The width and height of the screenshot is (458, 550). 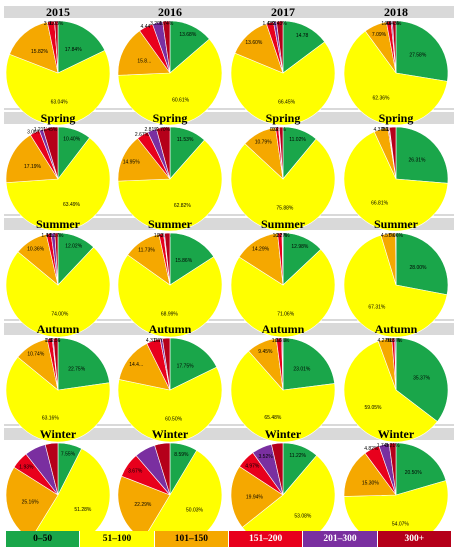 What do you see at coordinates (283, 434) in the screenshot?
I see `pie-title: Winter` at bounding box center [283, 434].